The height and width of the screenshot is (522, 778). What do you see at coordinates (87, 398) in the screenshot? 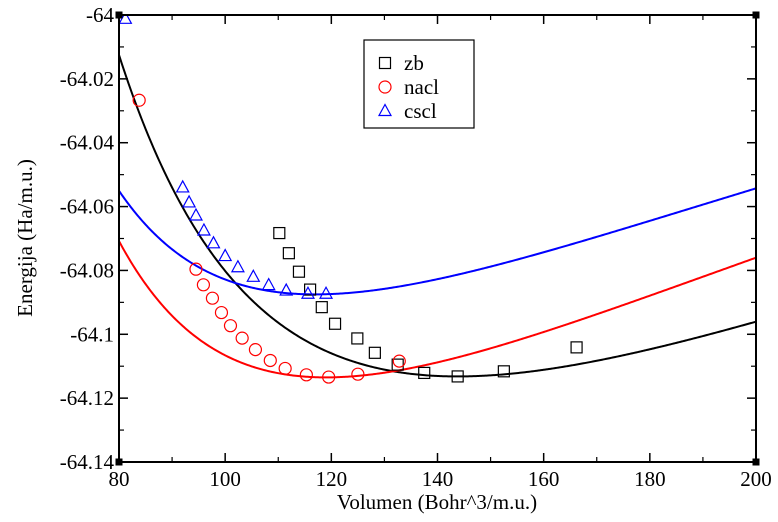
I see `y-tick-label: -64.12` at bounding box center [87, 398].